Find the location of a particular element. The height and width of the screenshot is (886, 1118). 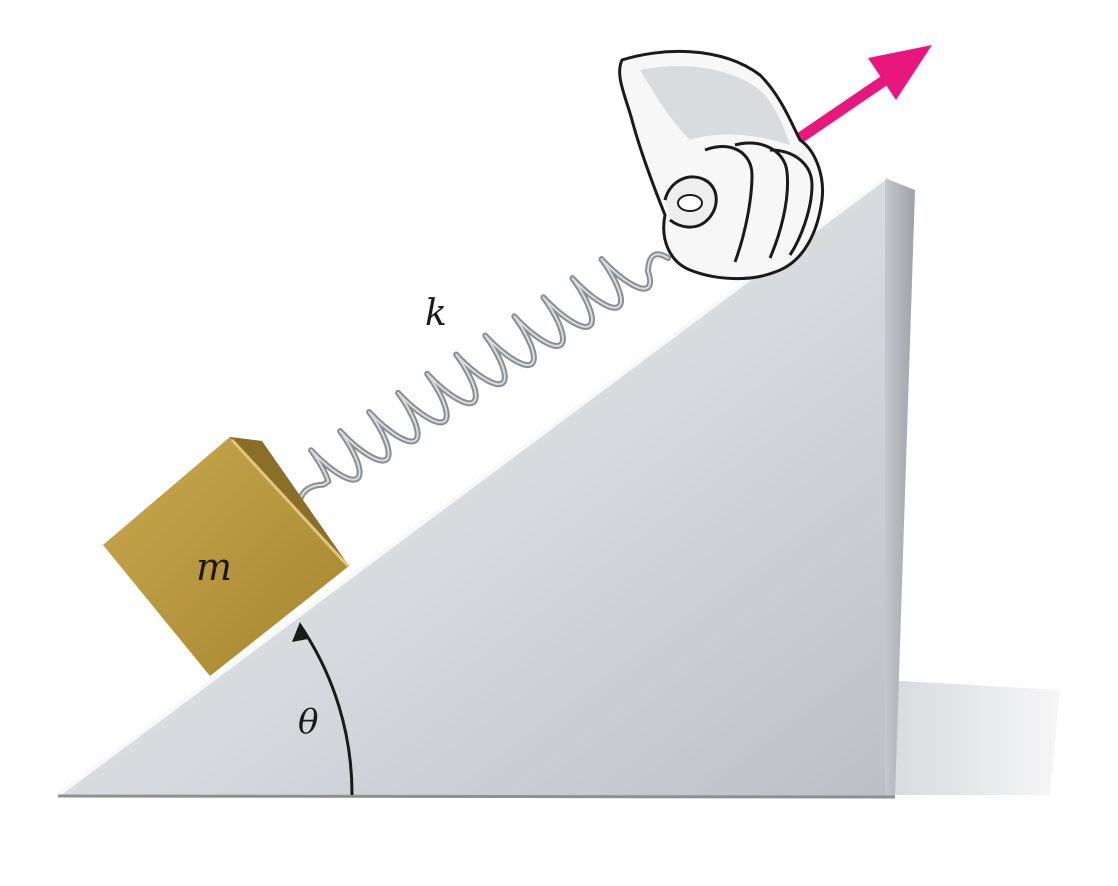

incline-base-edge is located at coordinates (476, 796).